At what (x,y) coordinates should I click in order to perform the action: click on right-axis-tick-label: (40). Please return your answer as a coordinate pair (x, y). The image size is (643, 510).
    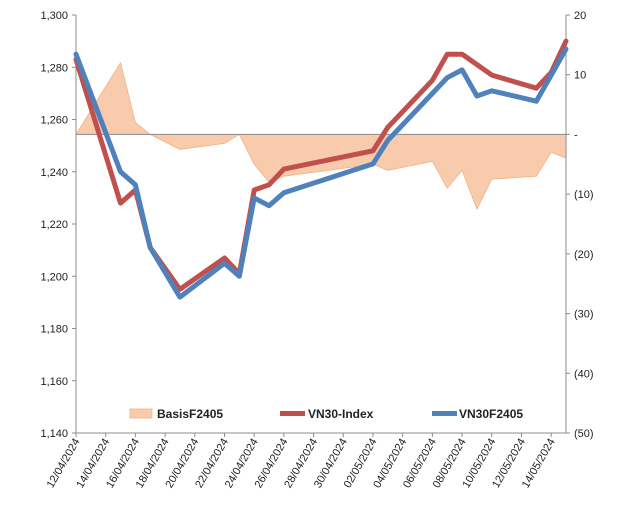
    Looking at the image, I should click on (584, 374).